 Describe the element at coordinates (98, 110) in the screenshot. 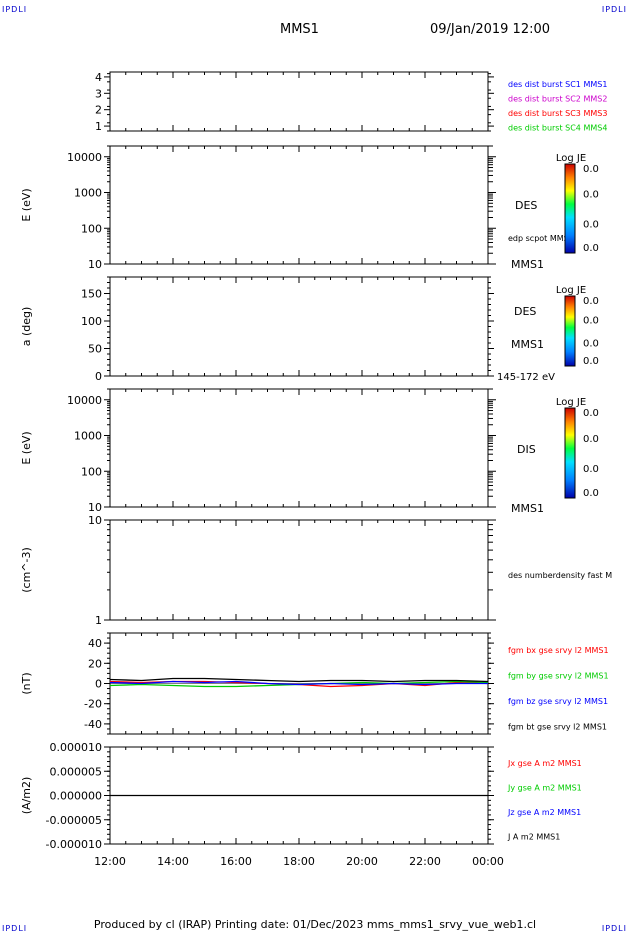

I see `y-tick-label: 2` at that location.